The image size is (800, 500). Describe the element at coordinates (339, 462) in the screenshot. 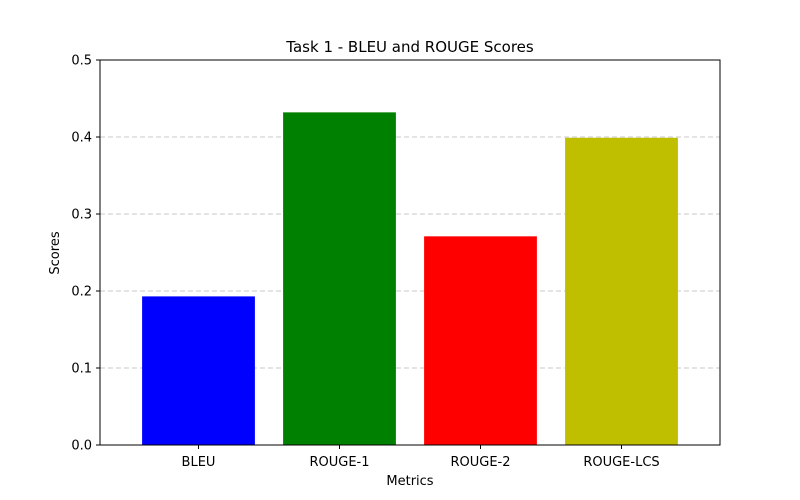

I see `x-tick-label: ROUGE-1` at that location.